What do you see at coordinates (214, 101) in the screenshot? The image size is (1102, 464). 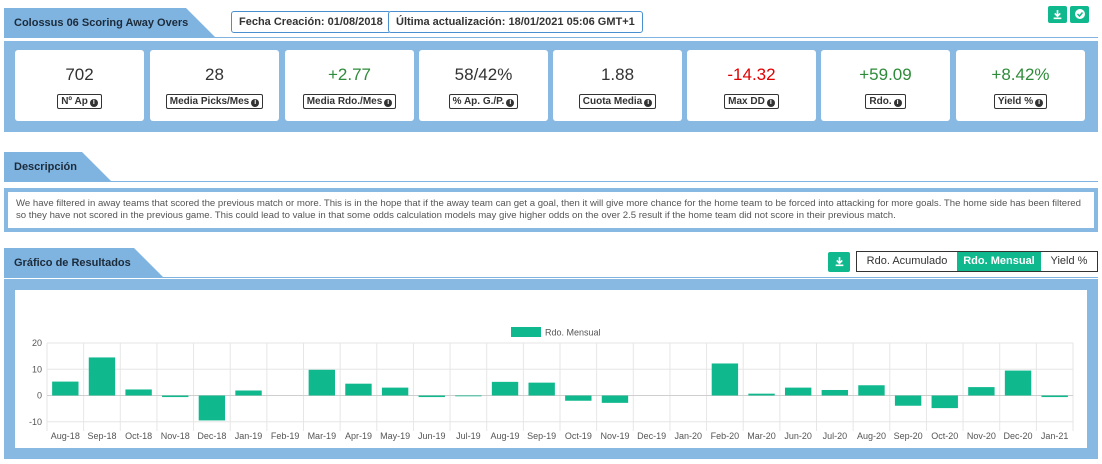 I see `stat-label: Media Picks/Mes i` at bounding box center [214, 101].